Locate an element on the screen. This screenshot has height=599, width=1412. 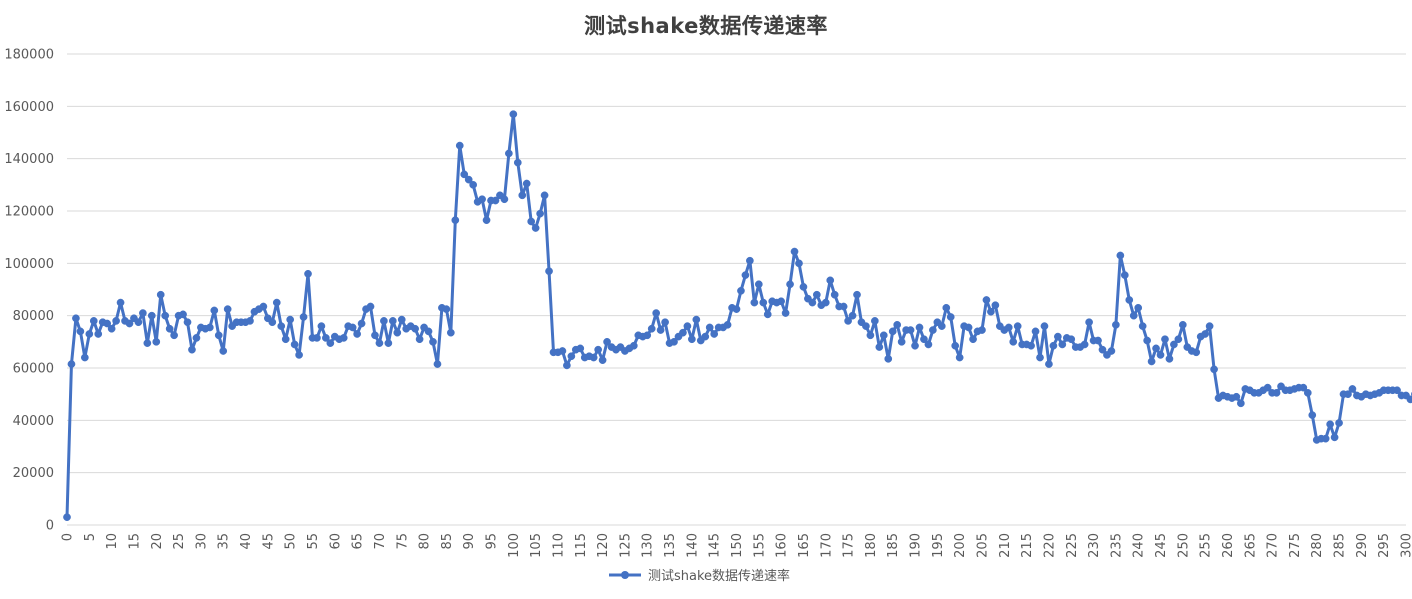
y-tick-label: 60000 is located at coordinates (33, 369).